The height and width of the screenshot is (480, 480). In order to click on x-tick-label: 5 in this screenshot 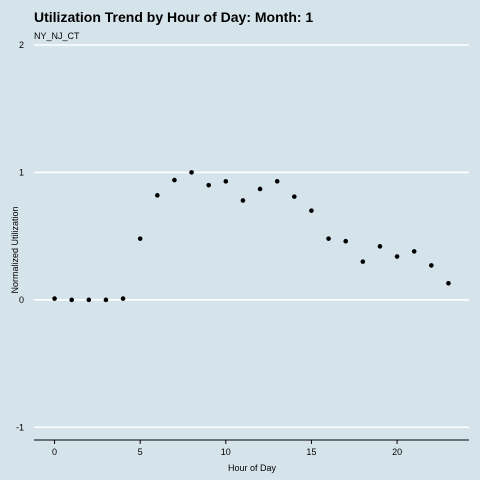, I will do `click(140, 452)`.